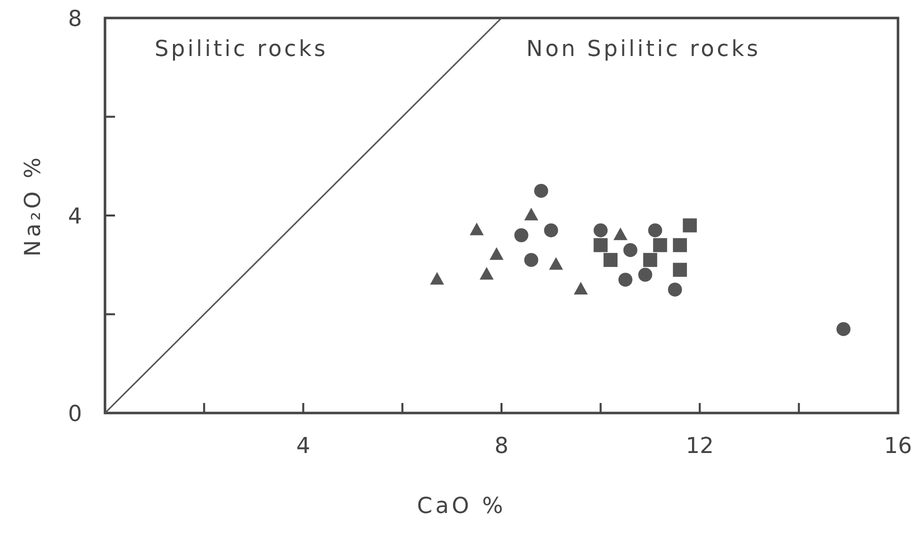  I want to click on x-axis-title: CaO %, so click(461, 506).